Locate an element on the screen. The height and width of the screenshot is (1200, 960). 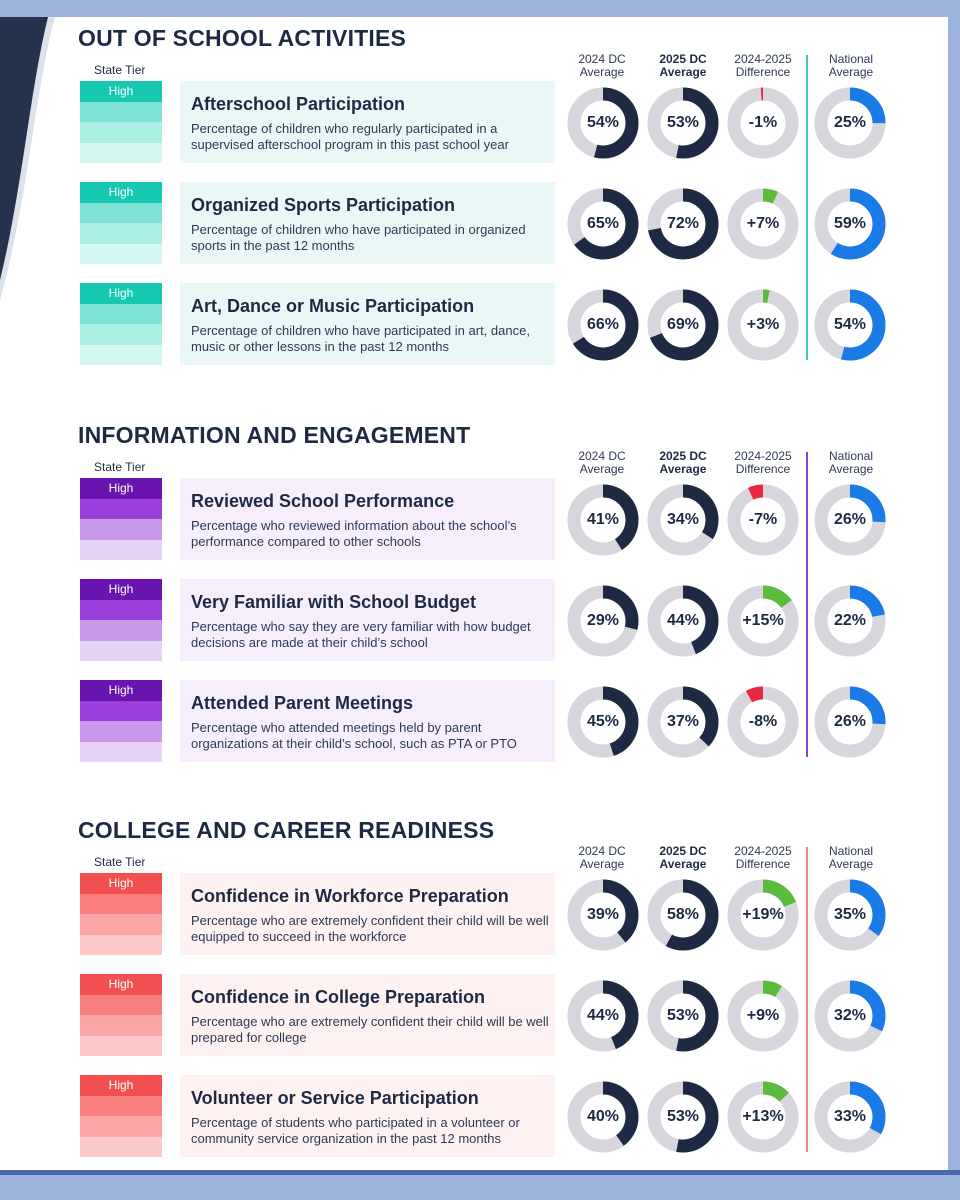
metric-title: Confidence in Workforce Preparation is located at coordinates (350, 896).